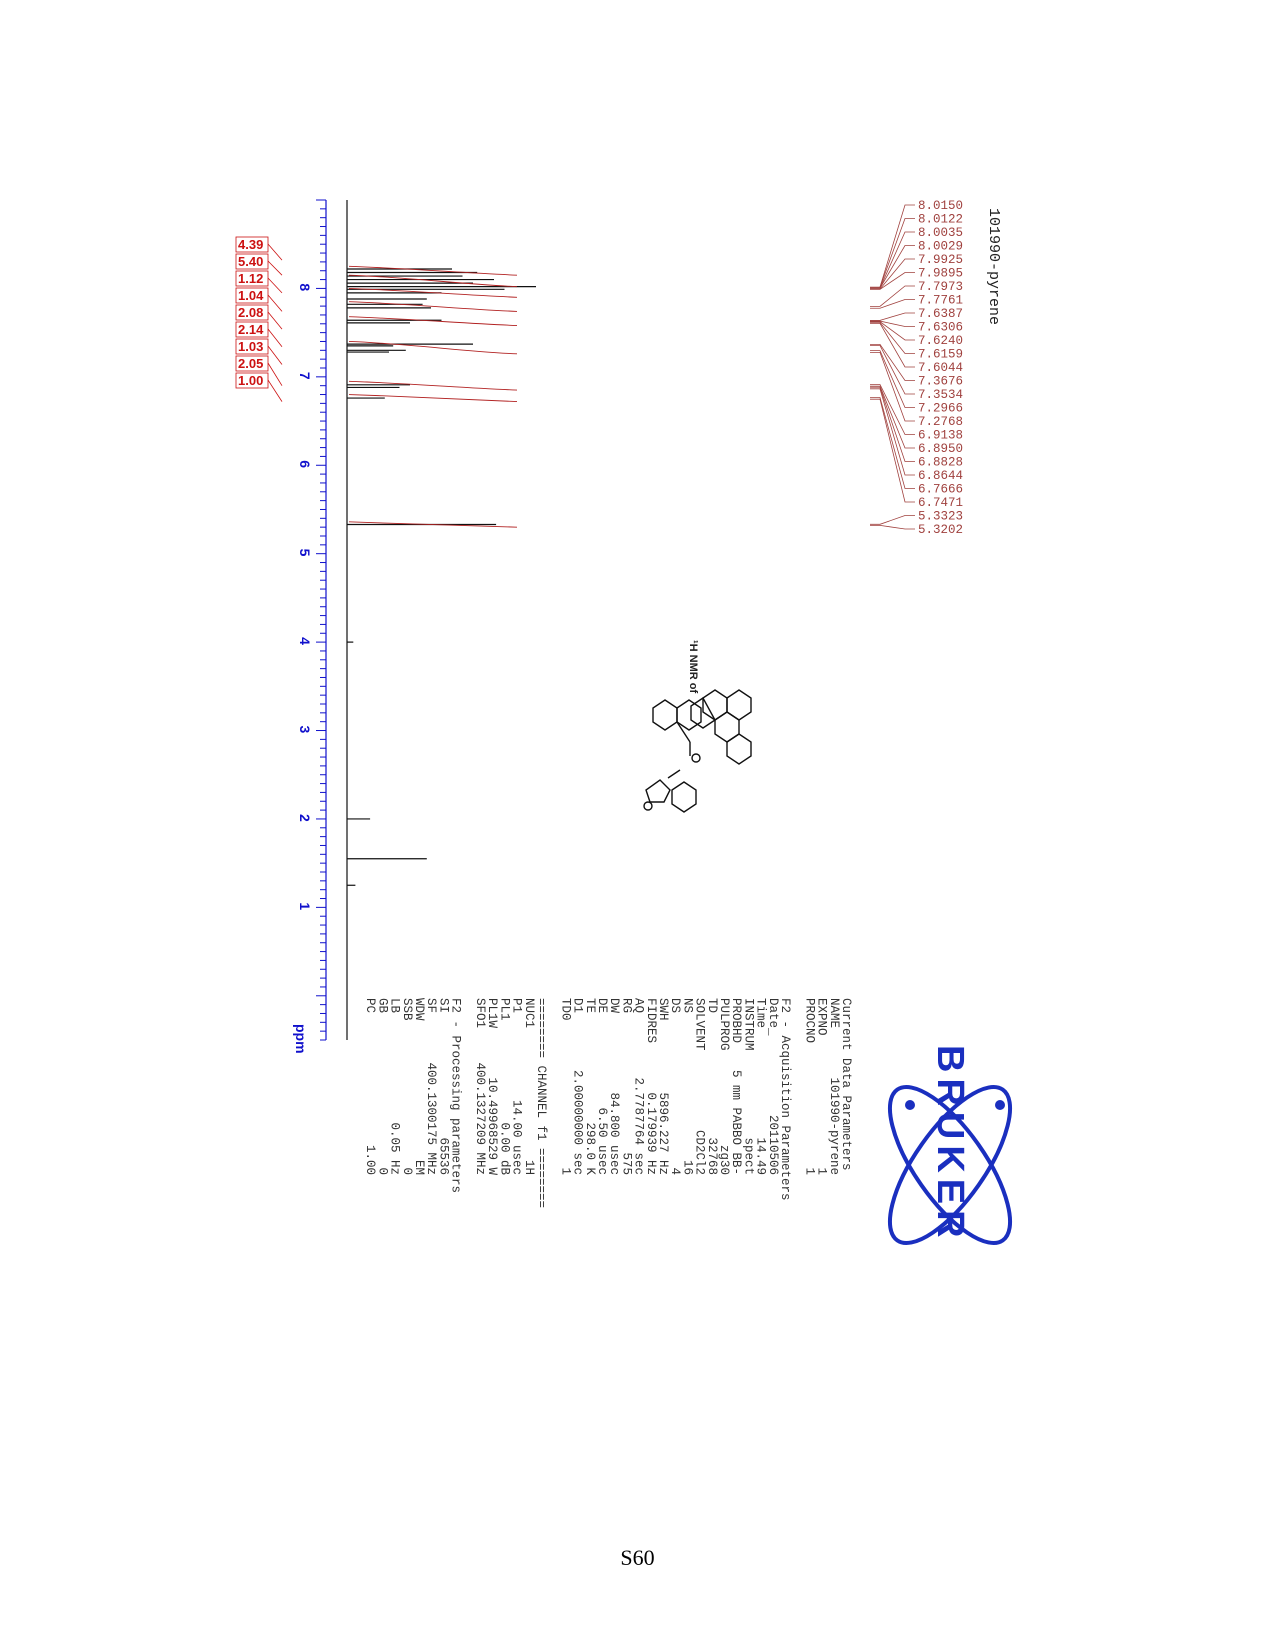  I want to click on param-value: 1.00, so click(370, 1160).